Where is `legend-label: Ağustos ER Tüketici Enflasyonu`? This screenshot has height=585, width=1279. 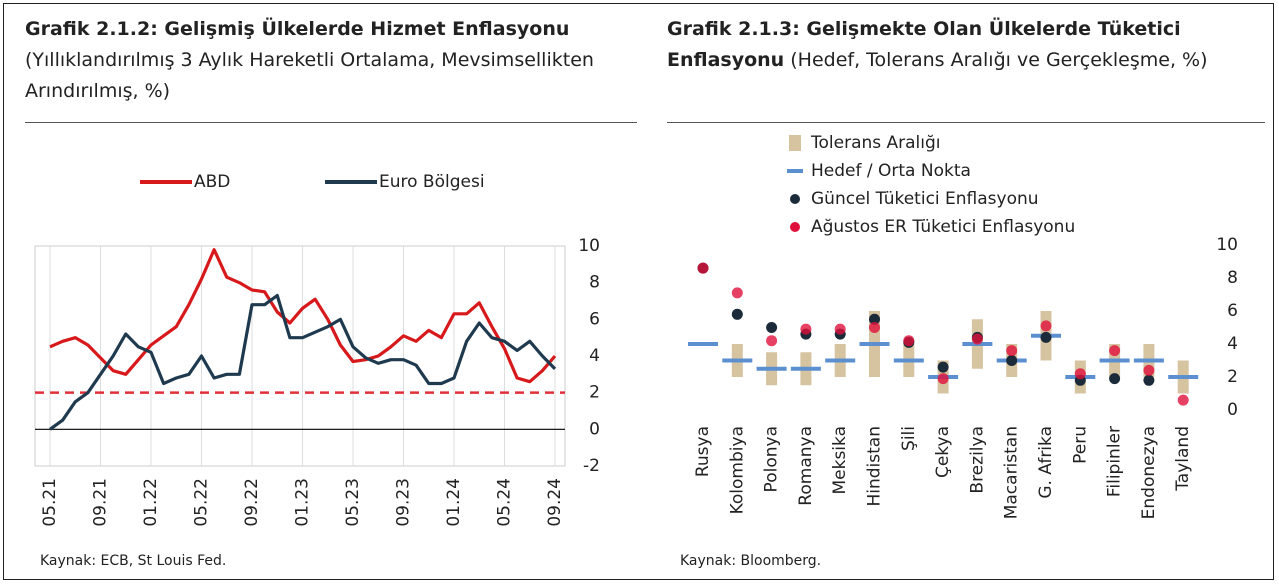 legend-label: Ağustos ER Tüketici Enflasyonu is located at coordinates (943, 227).